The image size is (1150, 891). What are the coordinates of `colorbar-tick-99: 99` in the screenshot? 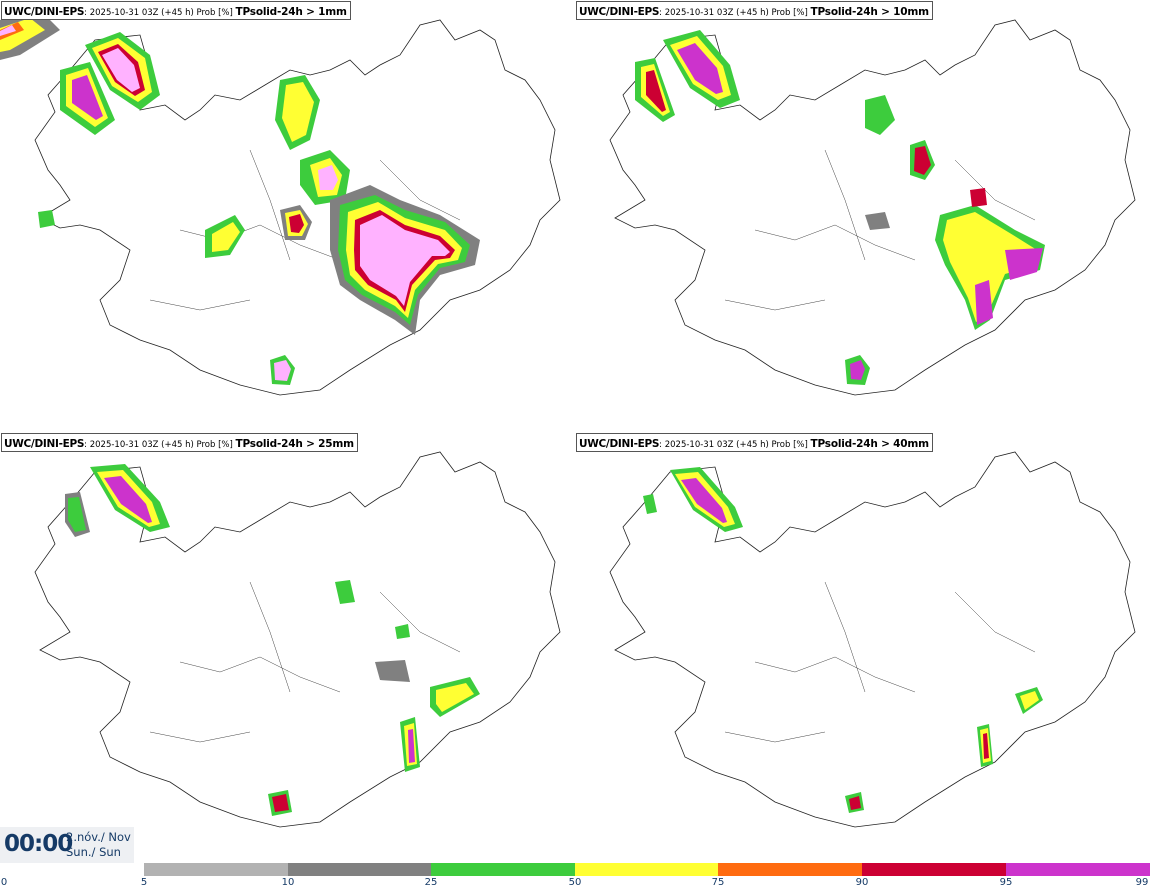 It's located at (1142, 882).